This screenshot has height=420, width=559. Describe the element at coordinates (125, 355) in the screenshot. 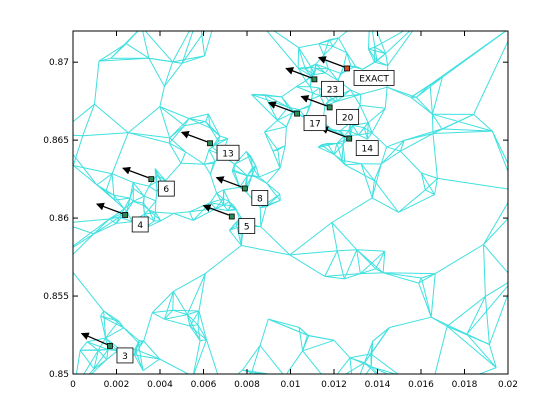

I see `point-label-box` at that location.